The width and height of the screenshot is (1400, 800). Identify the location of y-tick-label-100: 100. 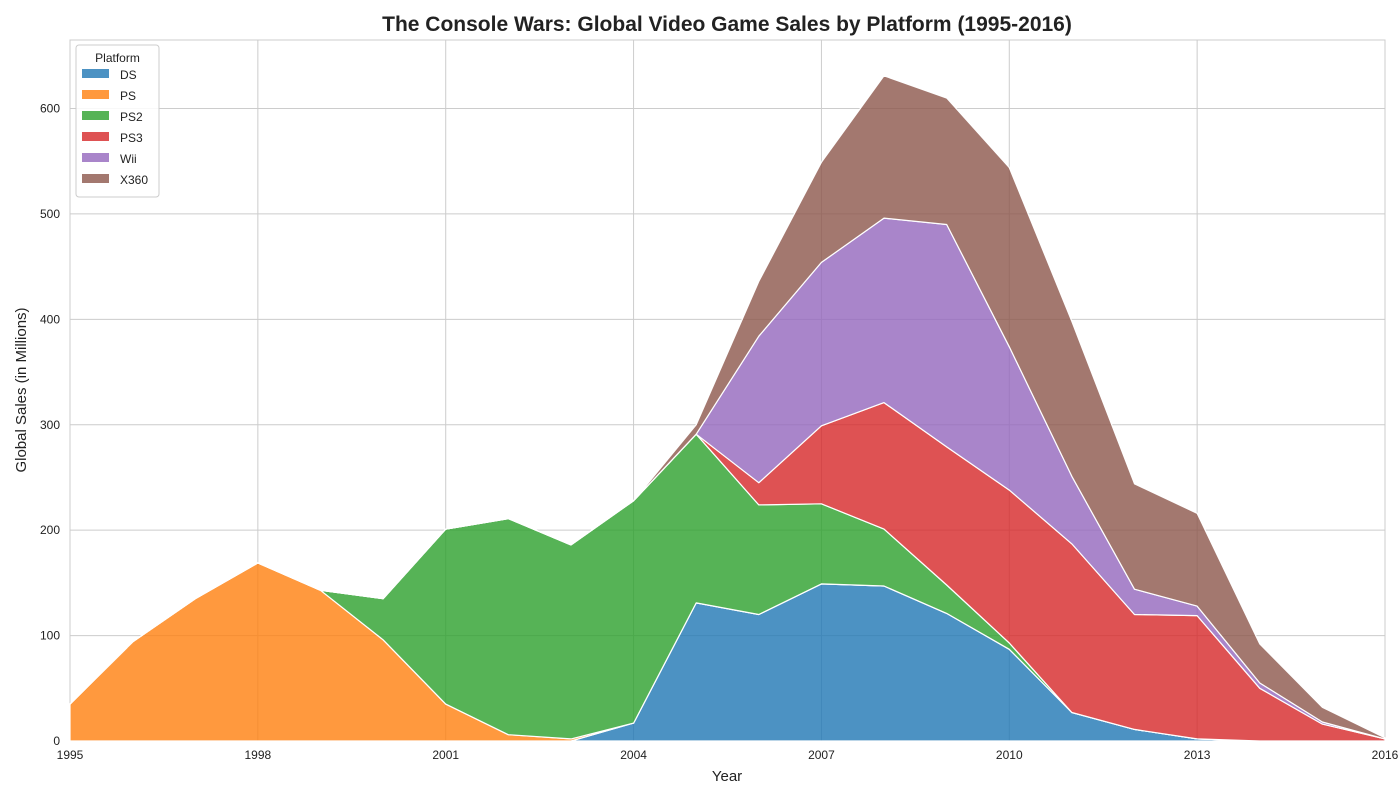
(50, 636).